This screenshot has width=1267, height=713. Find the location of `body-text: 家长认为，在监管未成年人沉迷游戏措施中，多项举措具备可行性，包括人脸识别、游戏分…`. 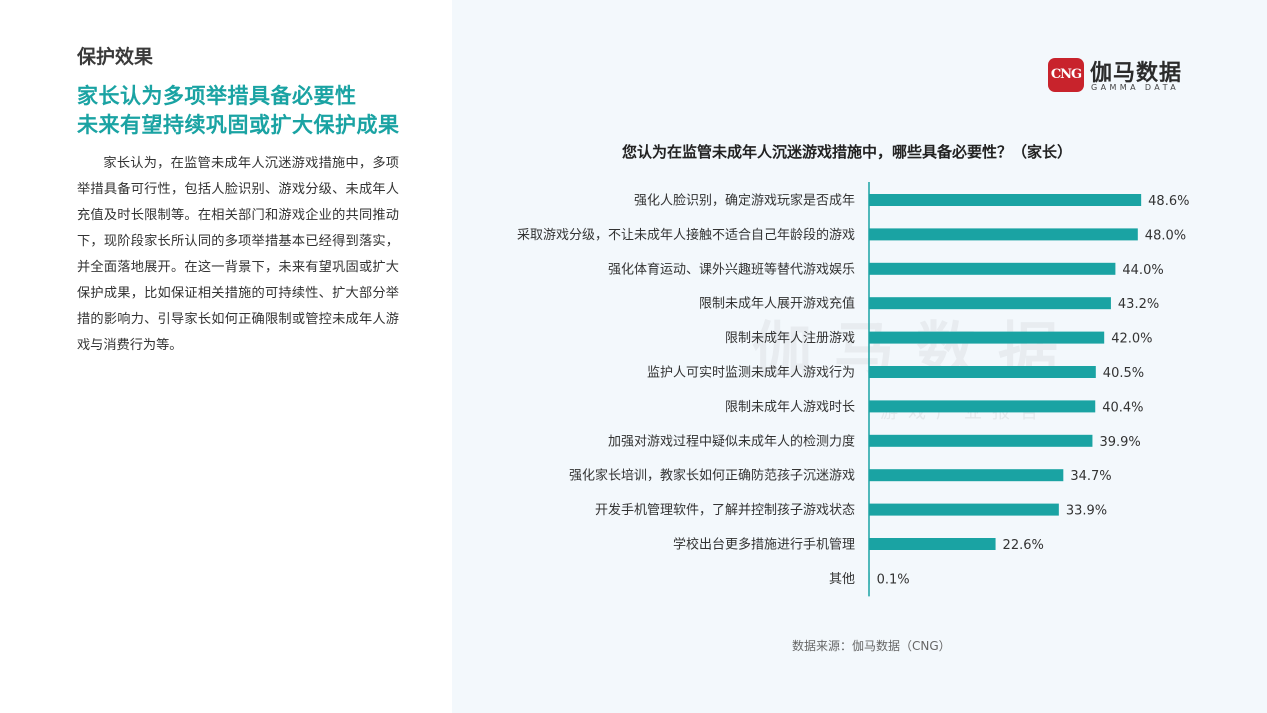

body-text: 家长认为，在监管未成年人沉迷游戏措施中，多项举措具备可行性，包括人脸识别、游戏分… is located at coordinates (238, 254).